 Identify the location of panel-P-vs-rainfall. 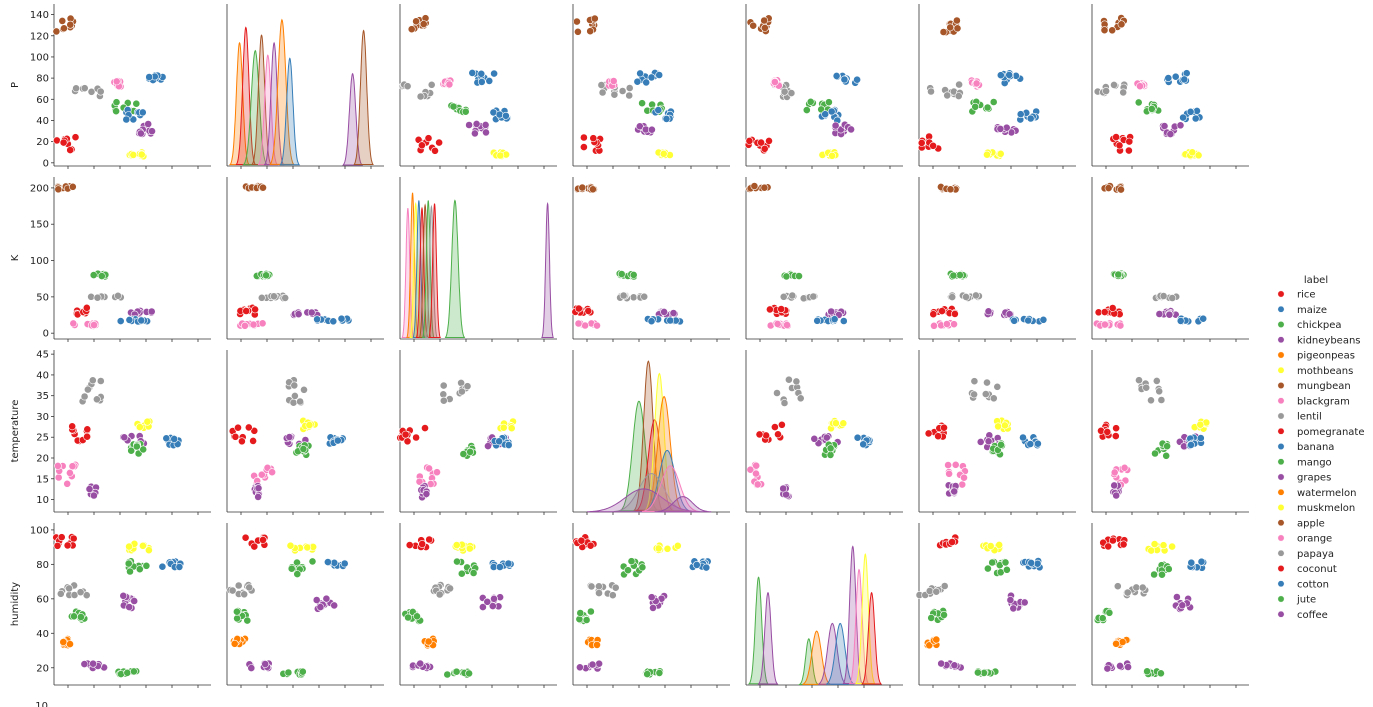
(1170, 86).